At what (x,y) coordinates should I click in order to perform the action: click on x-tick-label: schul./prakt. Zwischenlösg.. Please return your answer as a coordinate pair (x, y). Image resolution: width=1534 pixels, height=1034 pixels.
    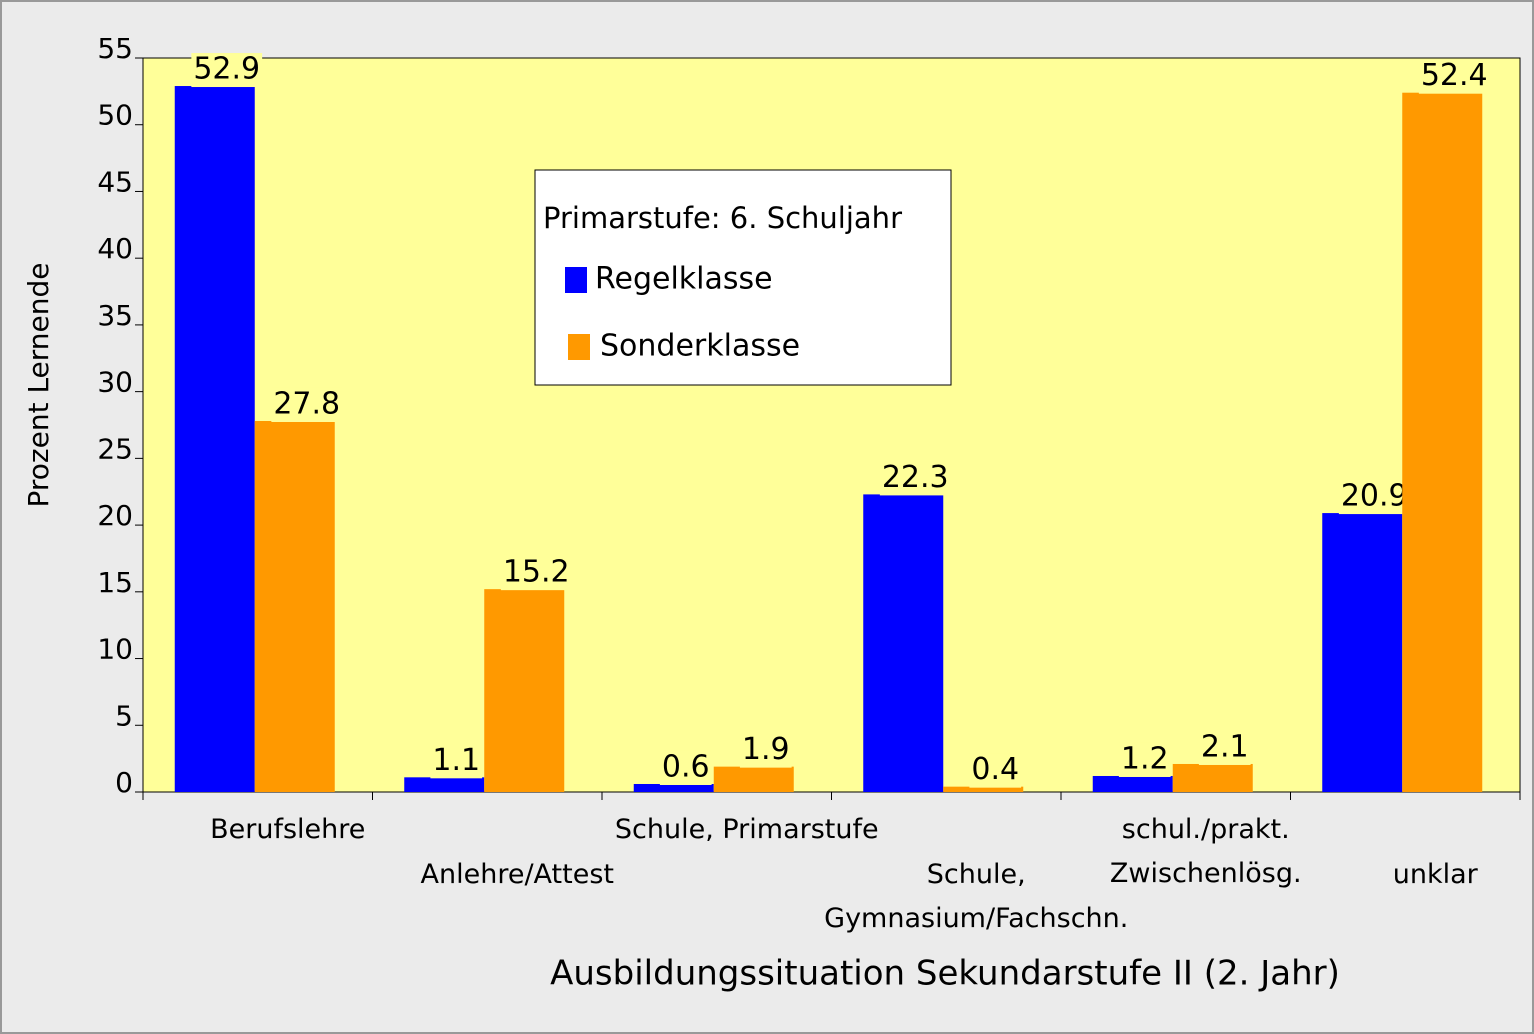
    Looking at the image, I should click on (1205, 851).